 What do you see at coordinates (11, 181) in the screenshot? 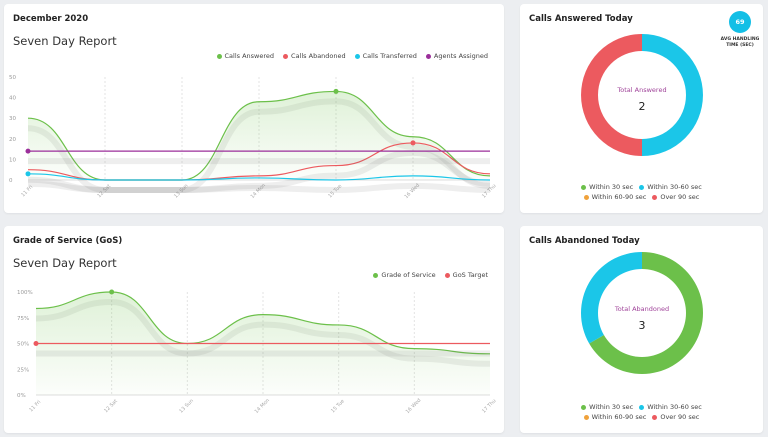
I see `y-tick-label: 0` at bounding box center [11, 181].